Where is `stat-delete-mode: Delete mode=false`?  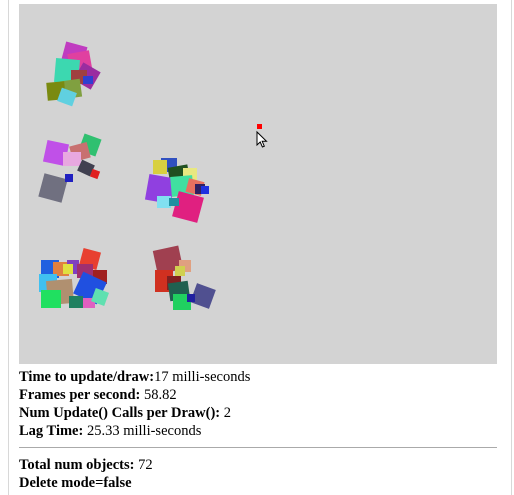
stat-delete-mode: Delete mode=false is located at coordinates (258, 483).